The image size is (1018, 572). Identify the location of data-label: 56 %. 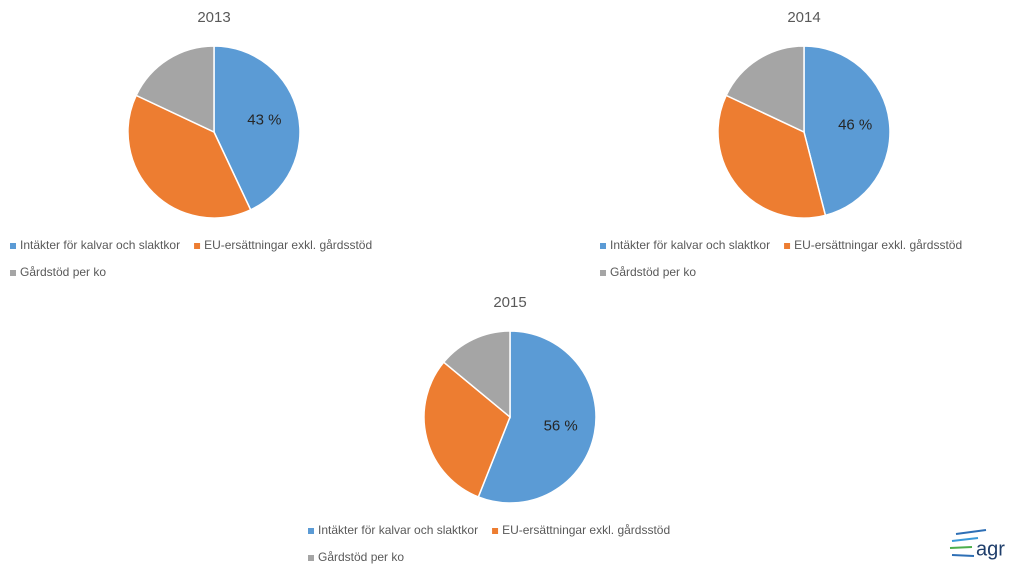
(561, 426).